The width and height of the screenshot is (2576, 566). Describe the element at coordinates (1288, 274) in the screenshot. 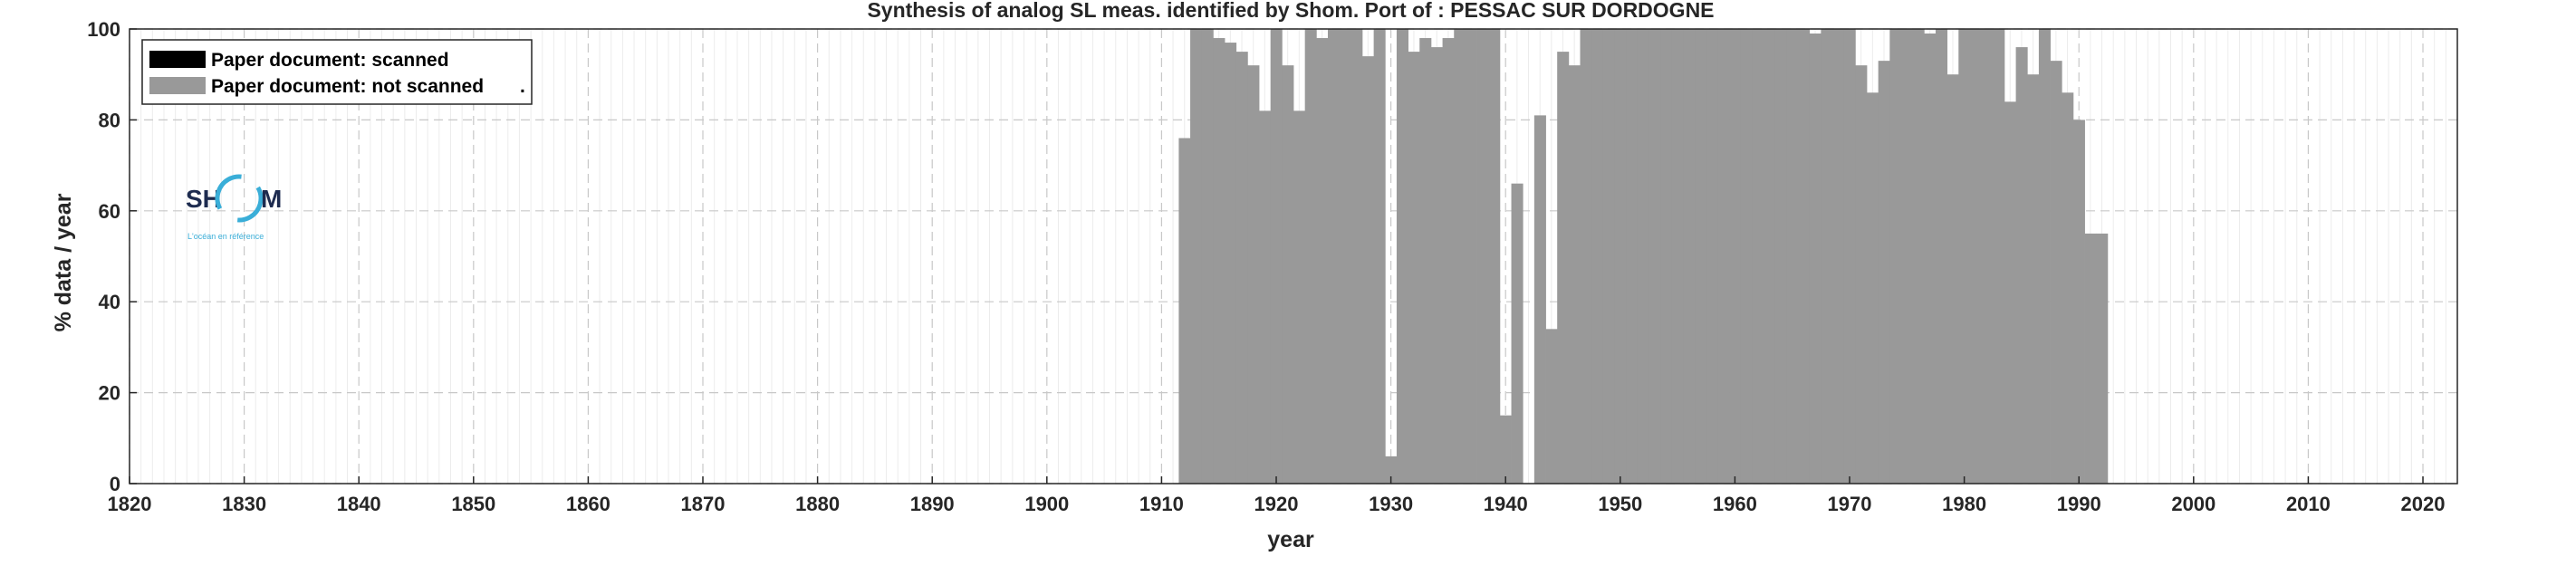

I see `bar-not-scanned-1921` at that location.